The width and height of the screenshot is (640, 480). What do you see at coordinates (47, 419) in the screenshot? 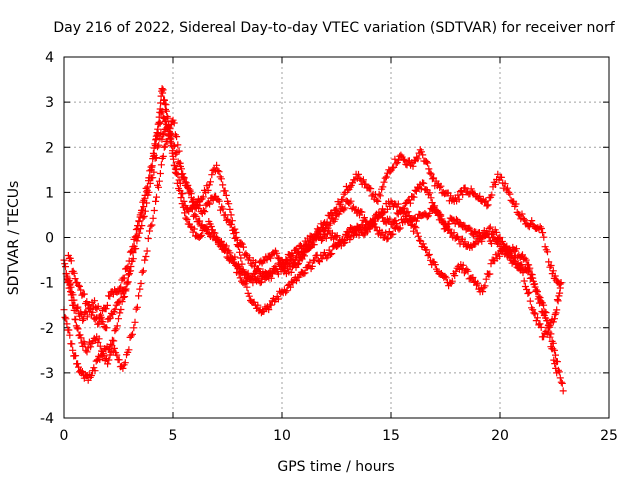
I see `y-tick-label: -4` at bounding box center [47, 419].